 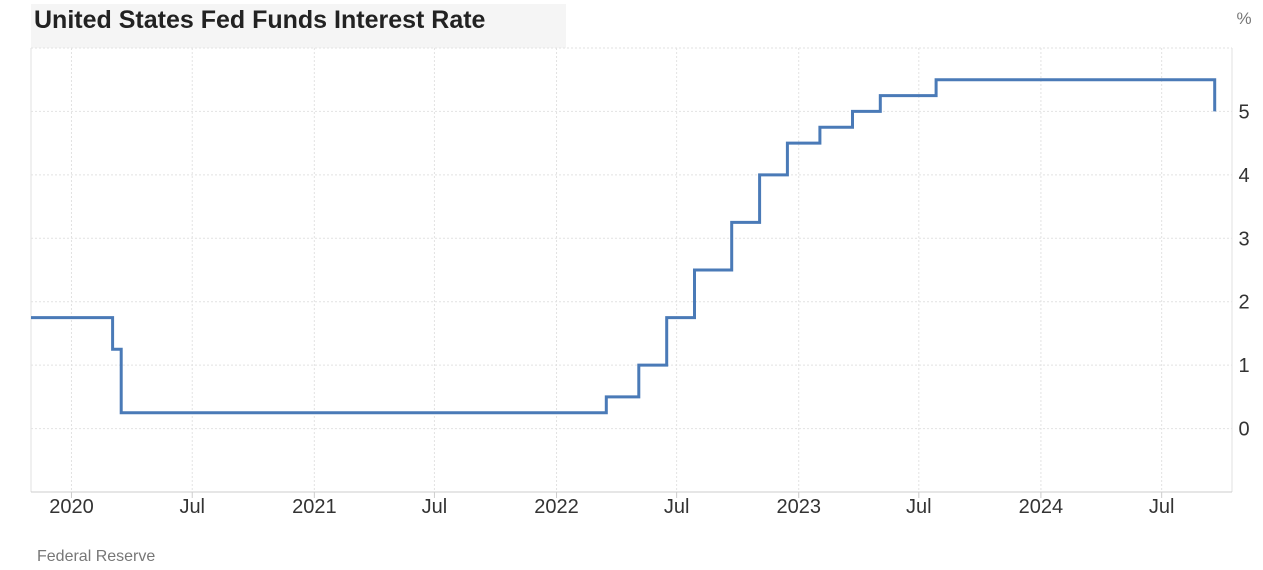 I want to click on x-tick-label: 2021, so click(x=314, y=507).